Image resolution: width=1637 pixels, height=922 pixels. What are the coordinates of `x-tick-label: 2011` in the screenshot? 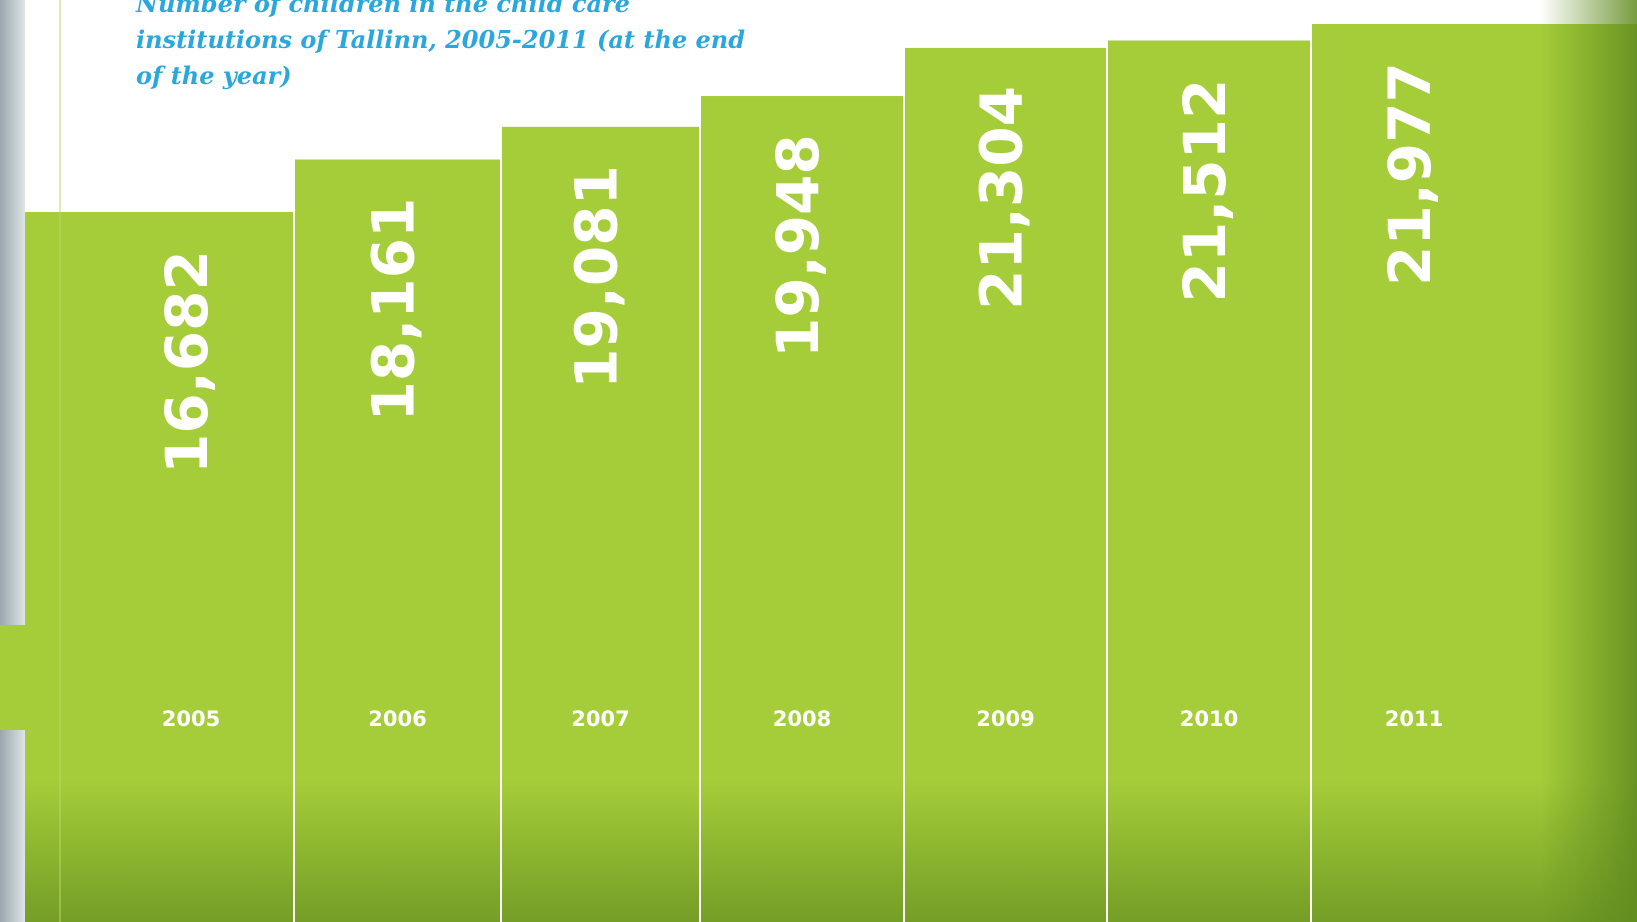 It's located at (1414, 719).